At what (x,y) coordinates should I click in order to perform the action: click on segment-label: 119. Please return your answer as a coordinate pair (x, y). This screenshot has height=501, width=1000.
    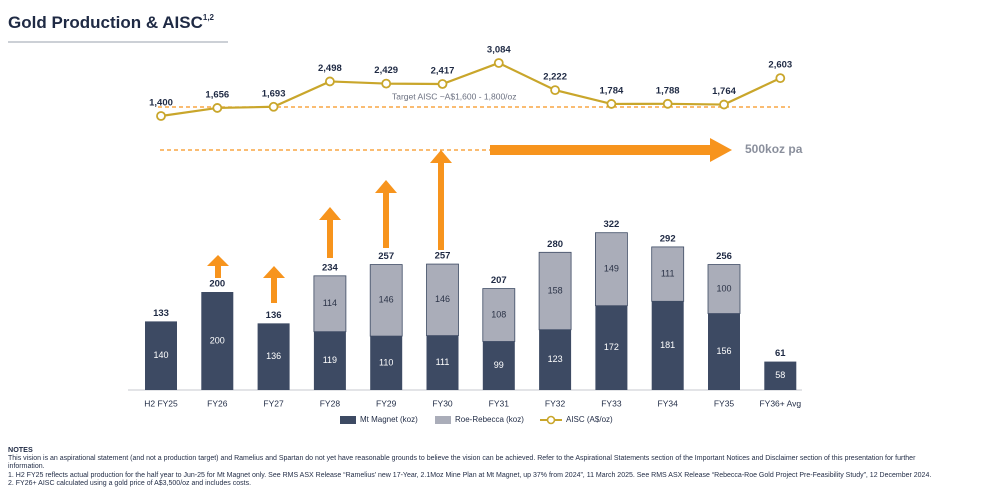
    Looking at the image, I should click on (330, 360).